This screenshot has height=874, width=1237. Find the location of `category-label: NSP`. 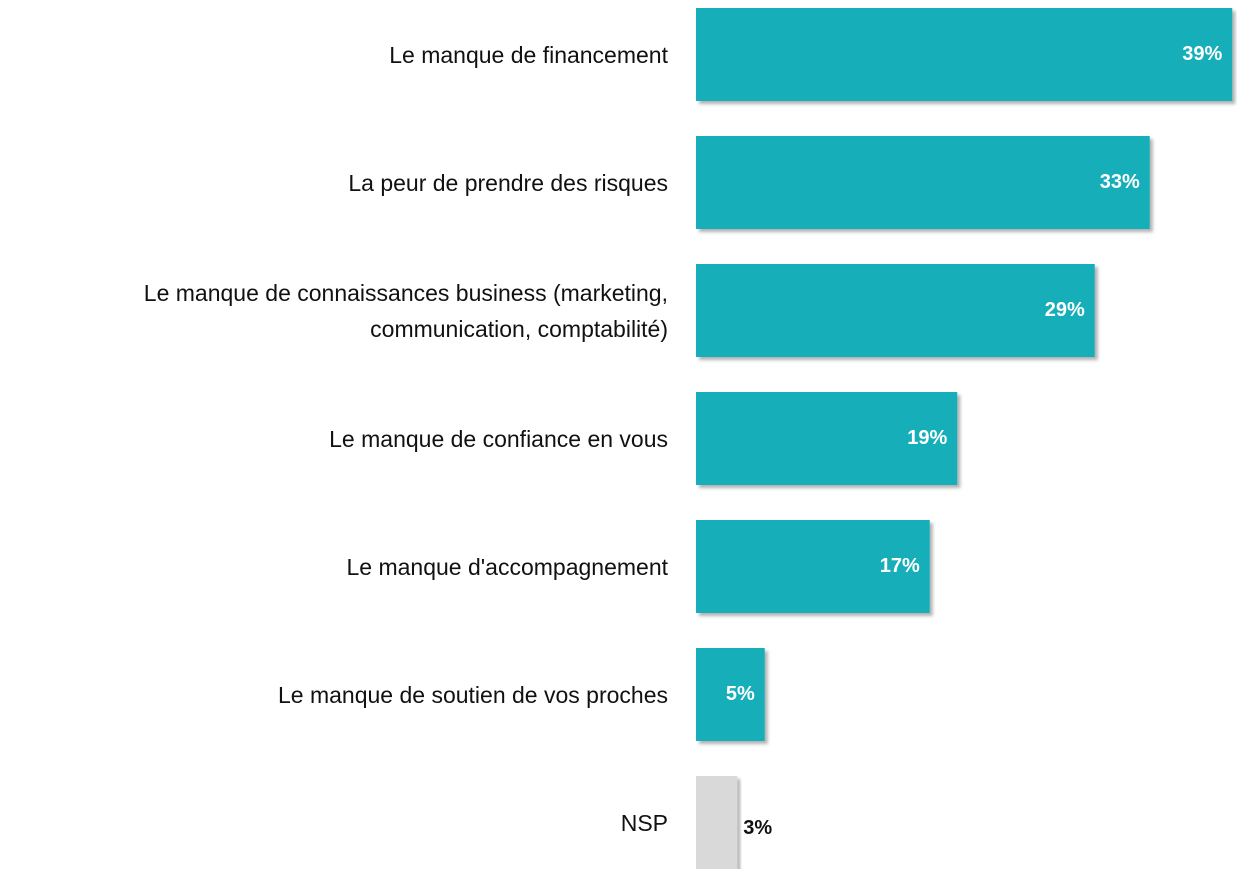

category-label: NSP is located at coordinates (644, 822).